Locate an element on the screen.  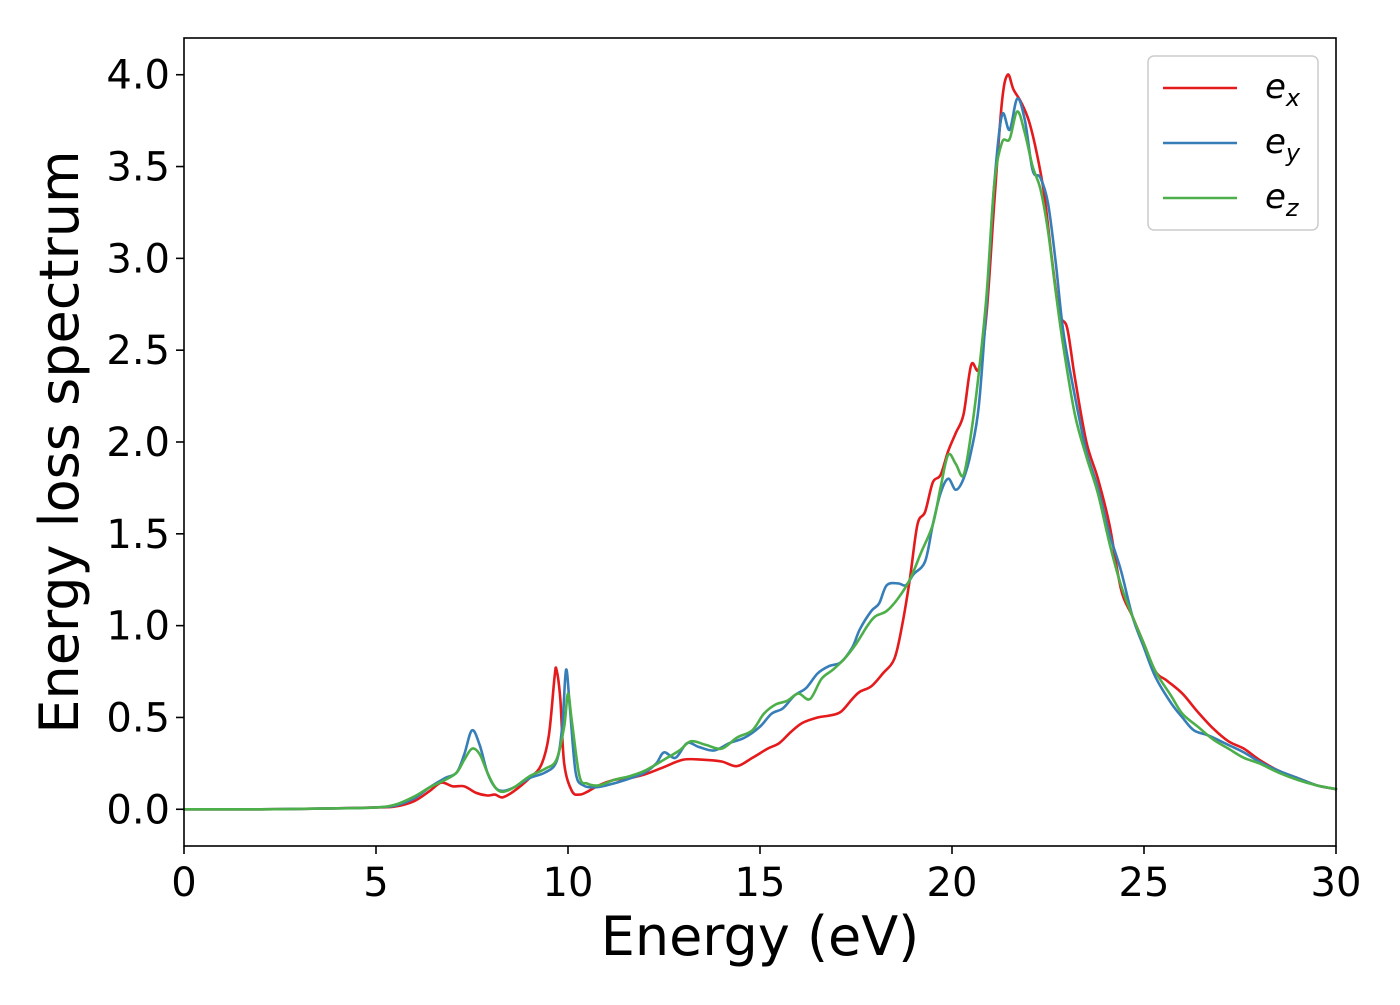
x-axis-ticks: 0 5 10 15 20 25 30 is located at coordinates (766, 876).